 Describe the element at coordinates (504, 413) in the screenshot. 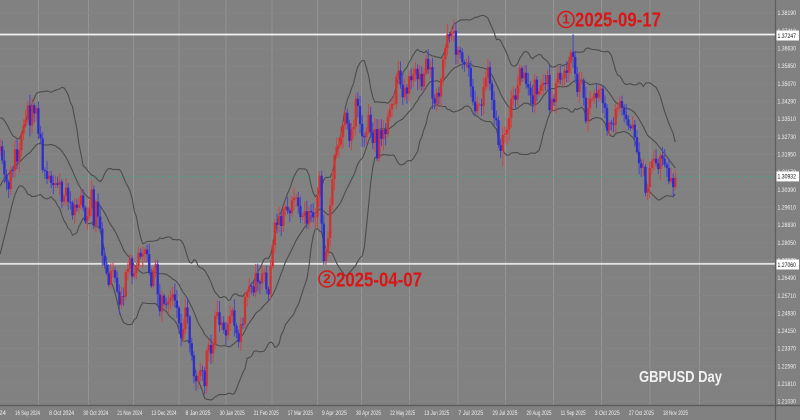

I see `svg-text: 29 Jul 2025` at that location.